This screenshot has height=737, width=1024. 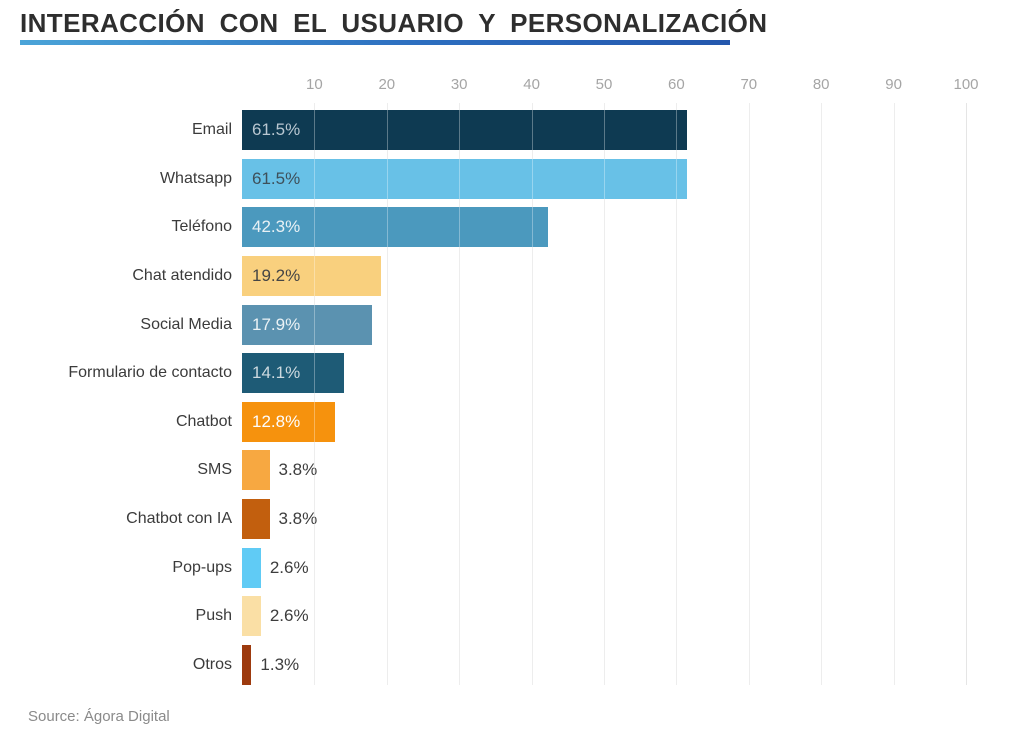 I want to click on bar-row: 14.1%, so click(x=604, y=373).